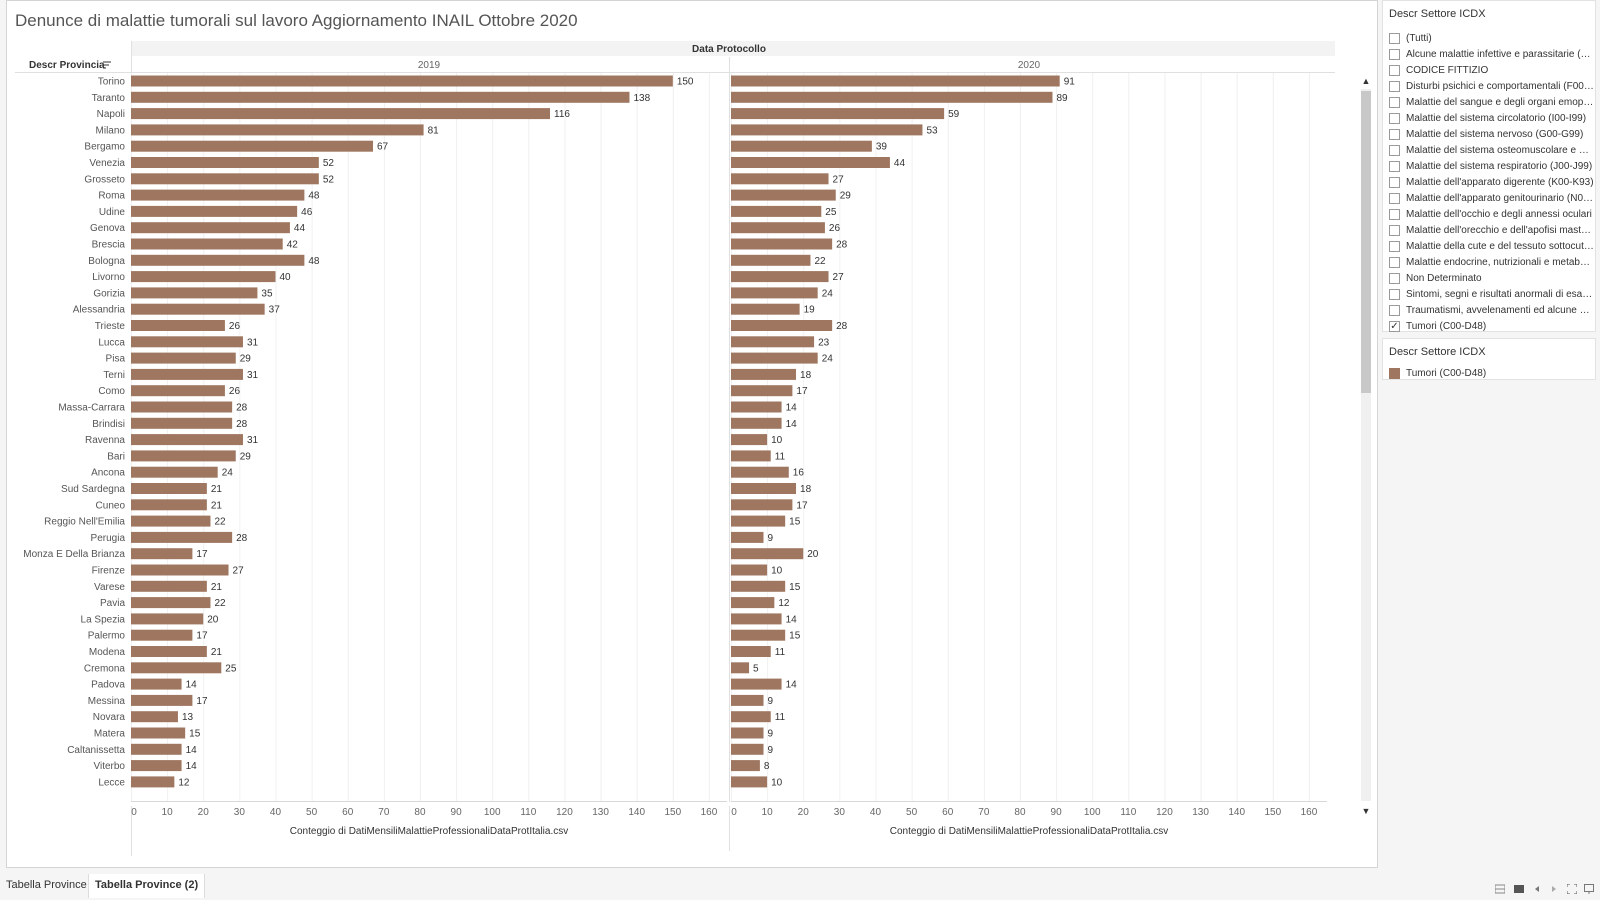 This screenshot has height=900, width=1600. I want to click on row-label: Bari, so click(116, 456).